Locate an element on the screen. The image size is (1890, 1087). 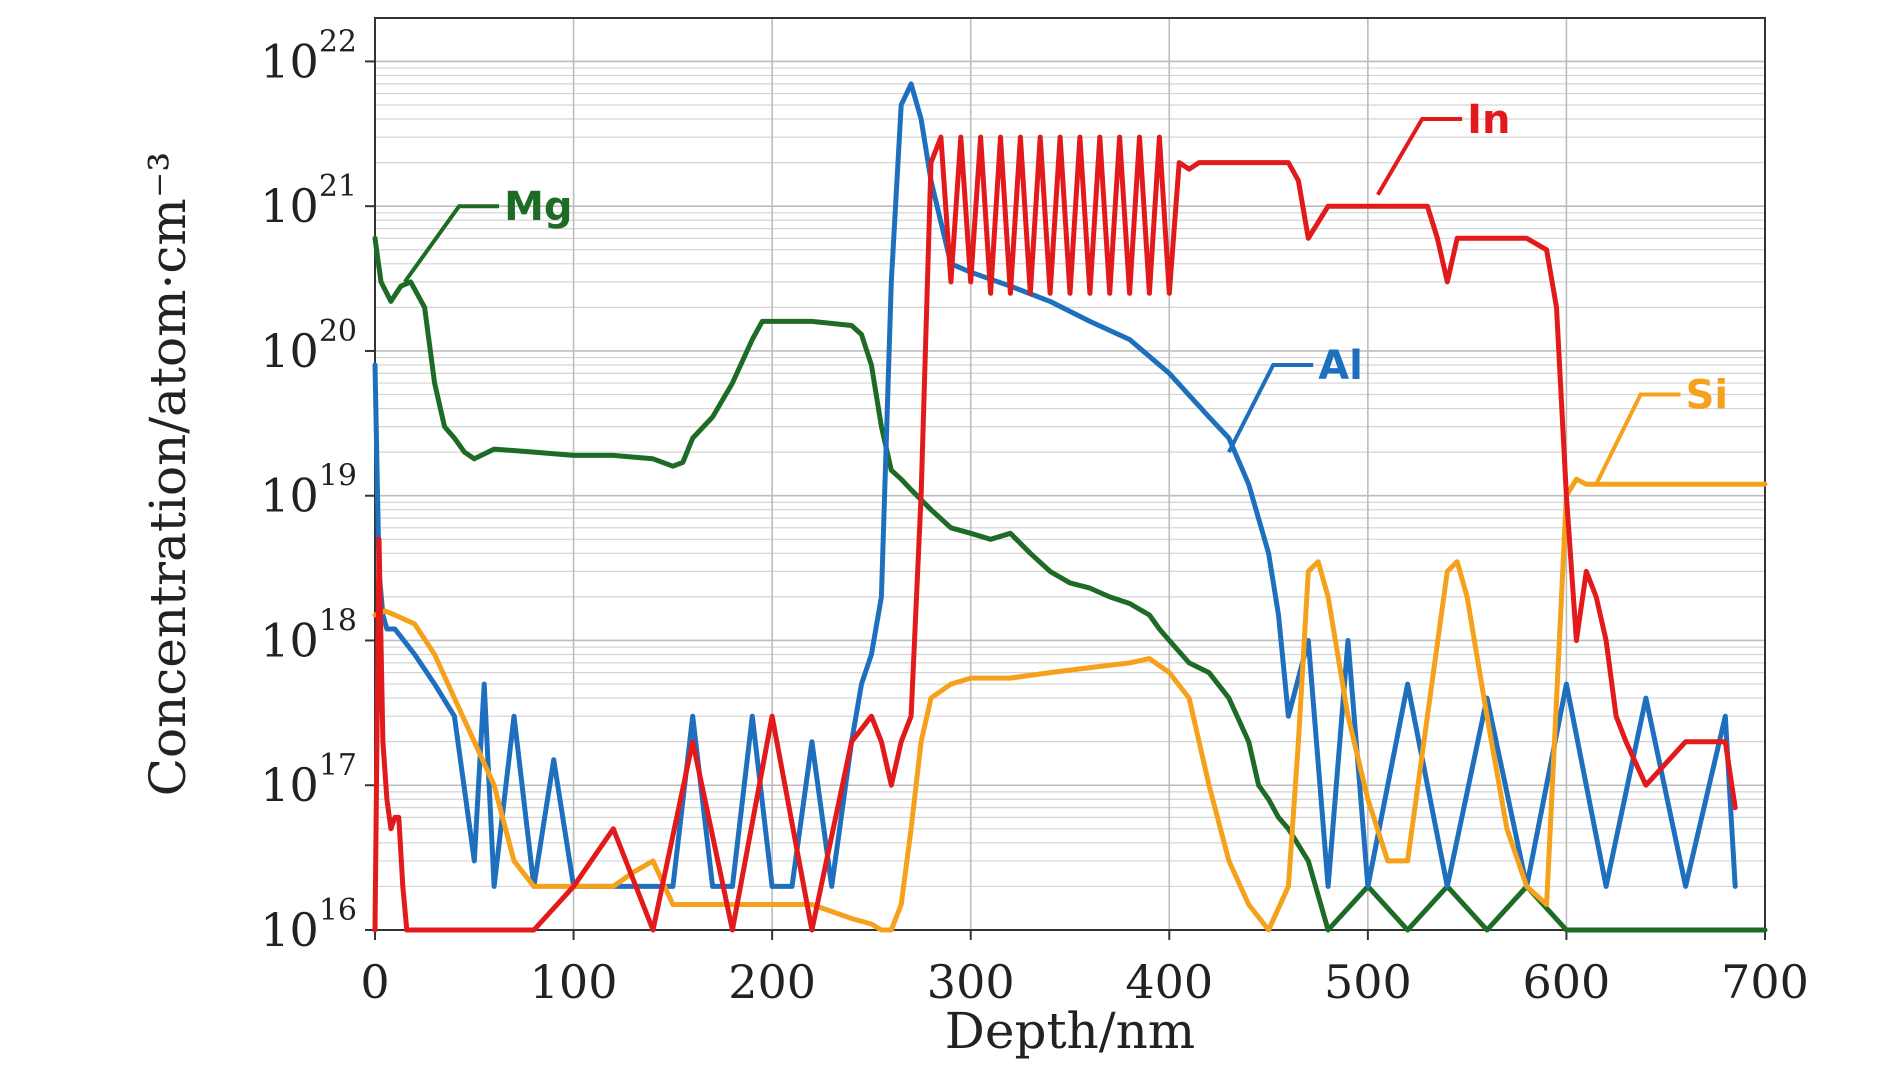
x-tick-label: 0 is located at coordinates (374, 982).